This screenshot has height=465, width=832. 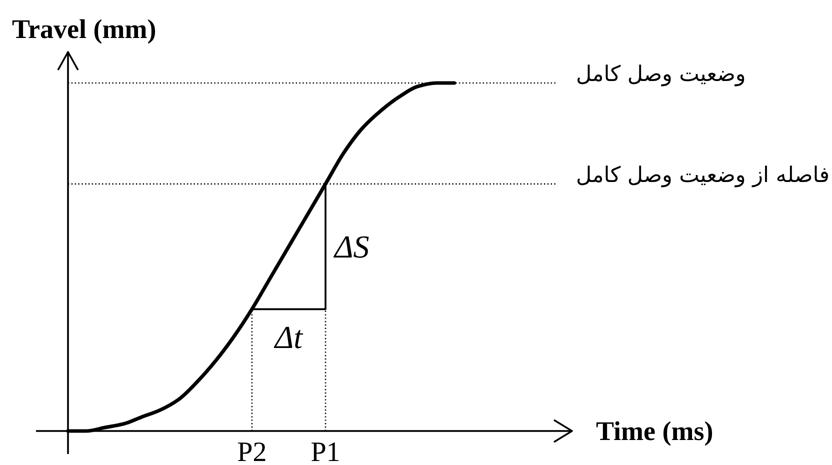 What do you see at coordinates (351, 246) in the screenshot?
I see `annotation: ΔS` at bounding box center [351, 246].